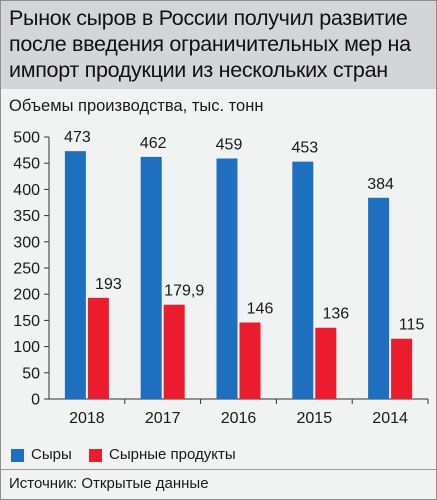  I want to click on legend-label-cheese-products: Сырные продукты, so click(172, 454).